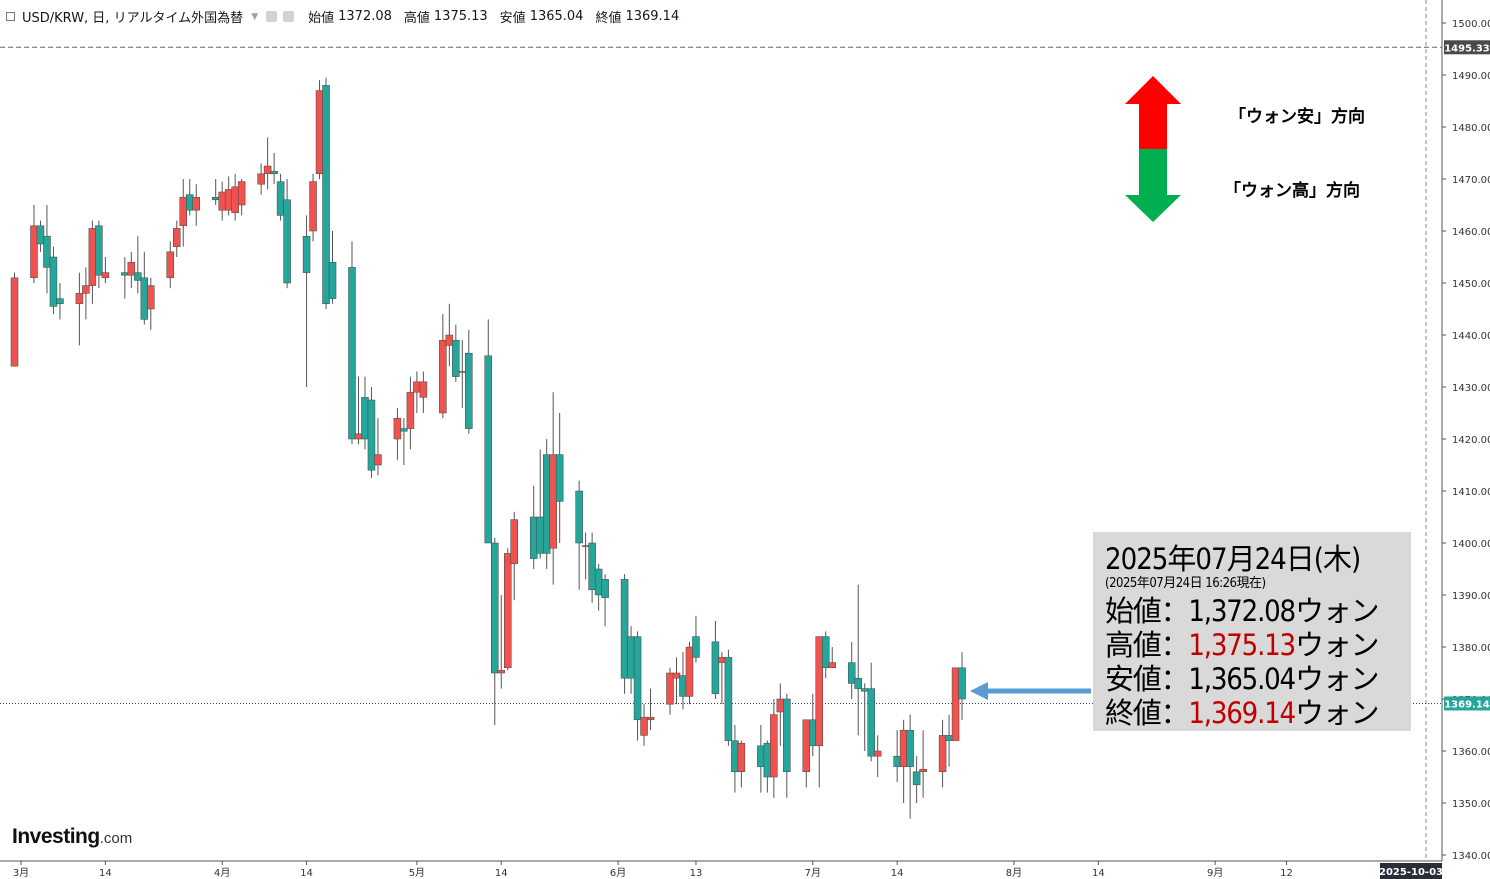 This screenshot has width=1490, height=879. What do you see at coordinates (1471, 284) in the screenshot?
I see `y-tick-label: 1450.00` at bounding box center [1471, 284].